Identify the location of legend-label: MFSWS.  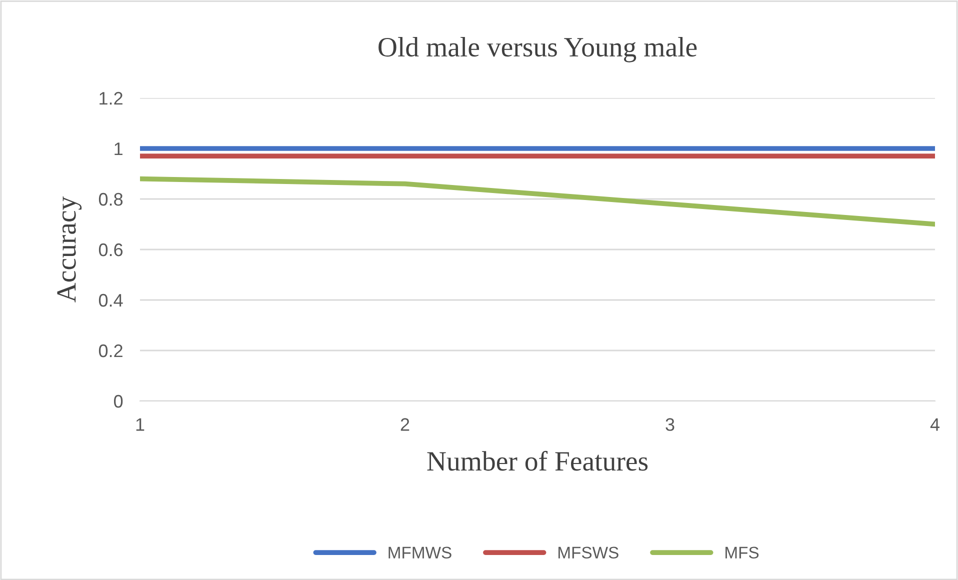
(588, 552).